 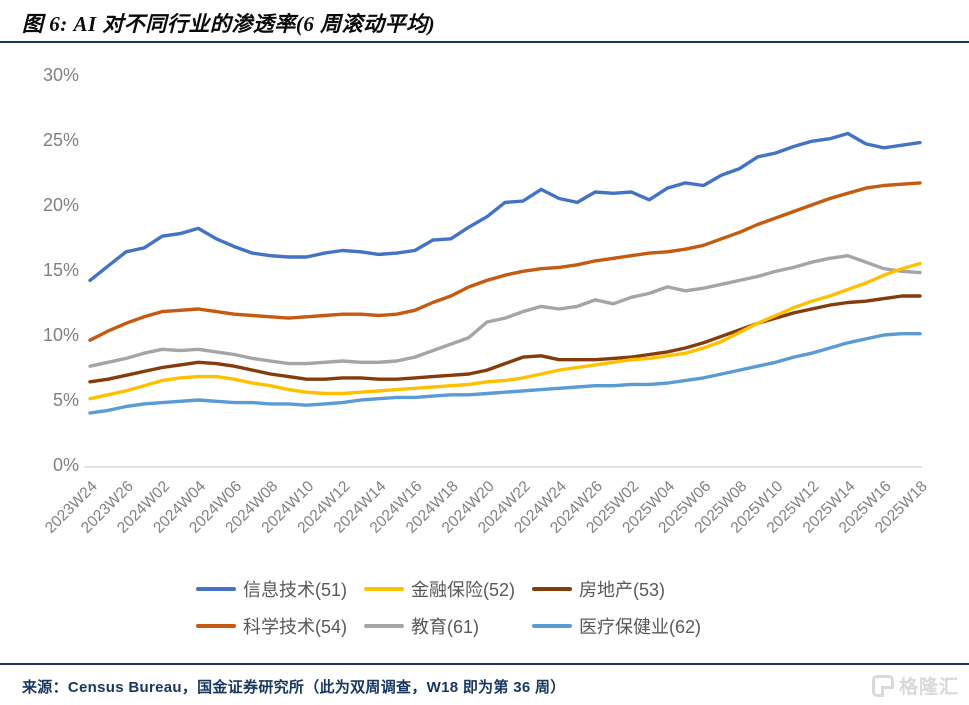 I want to click on legend-item: 房地产(53), so click(x=637, y=589).